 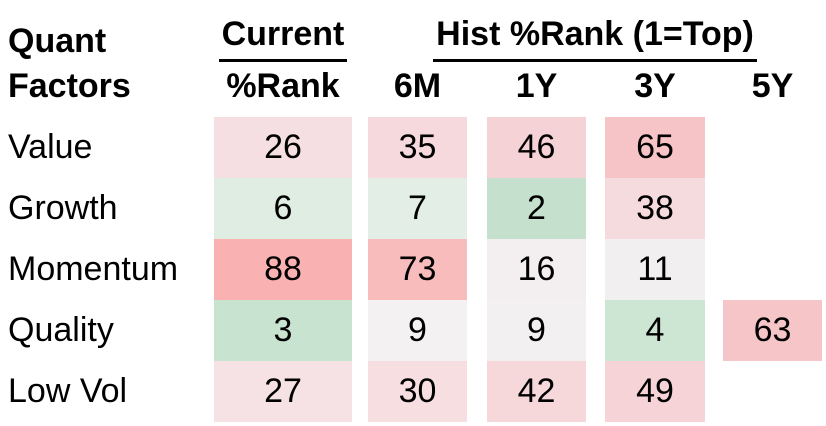 What do you see at coordinates (417, 330) in the screenshot?
I see `cell-quality-6m: 9` at bounding box center [417, 330].